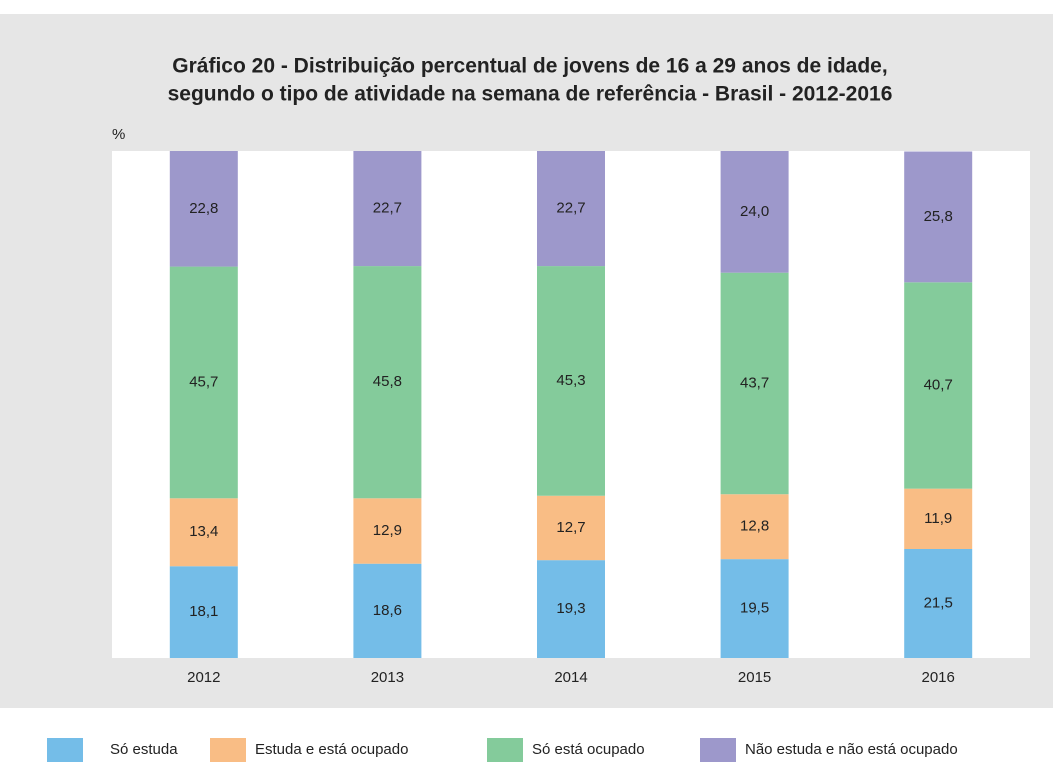  Describe the element at coordinates (588, 749) in the screenshot. I see `legend-label: Só está ocupado` at that location.